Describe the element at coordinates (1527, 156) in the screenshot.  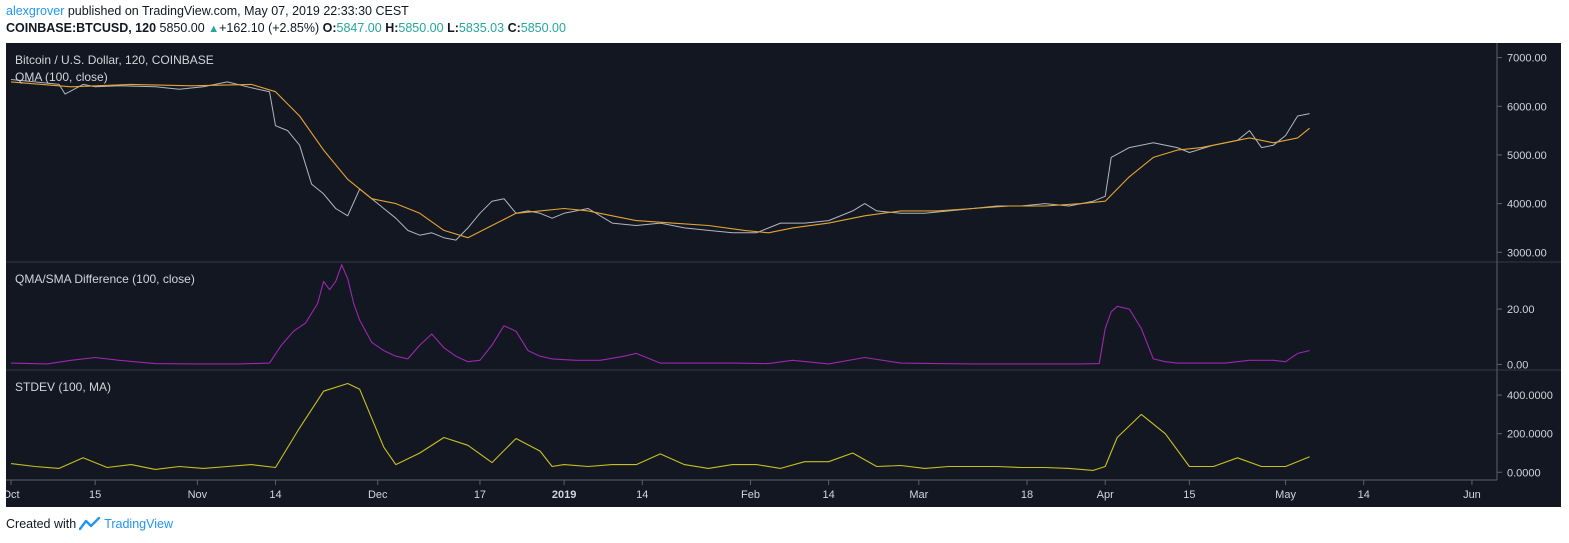
I see `y-tick-label: 5000.00` at that location.